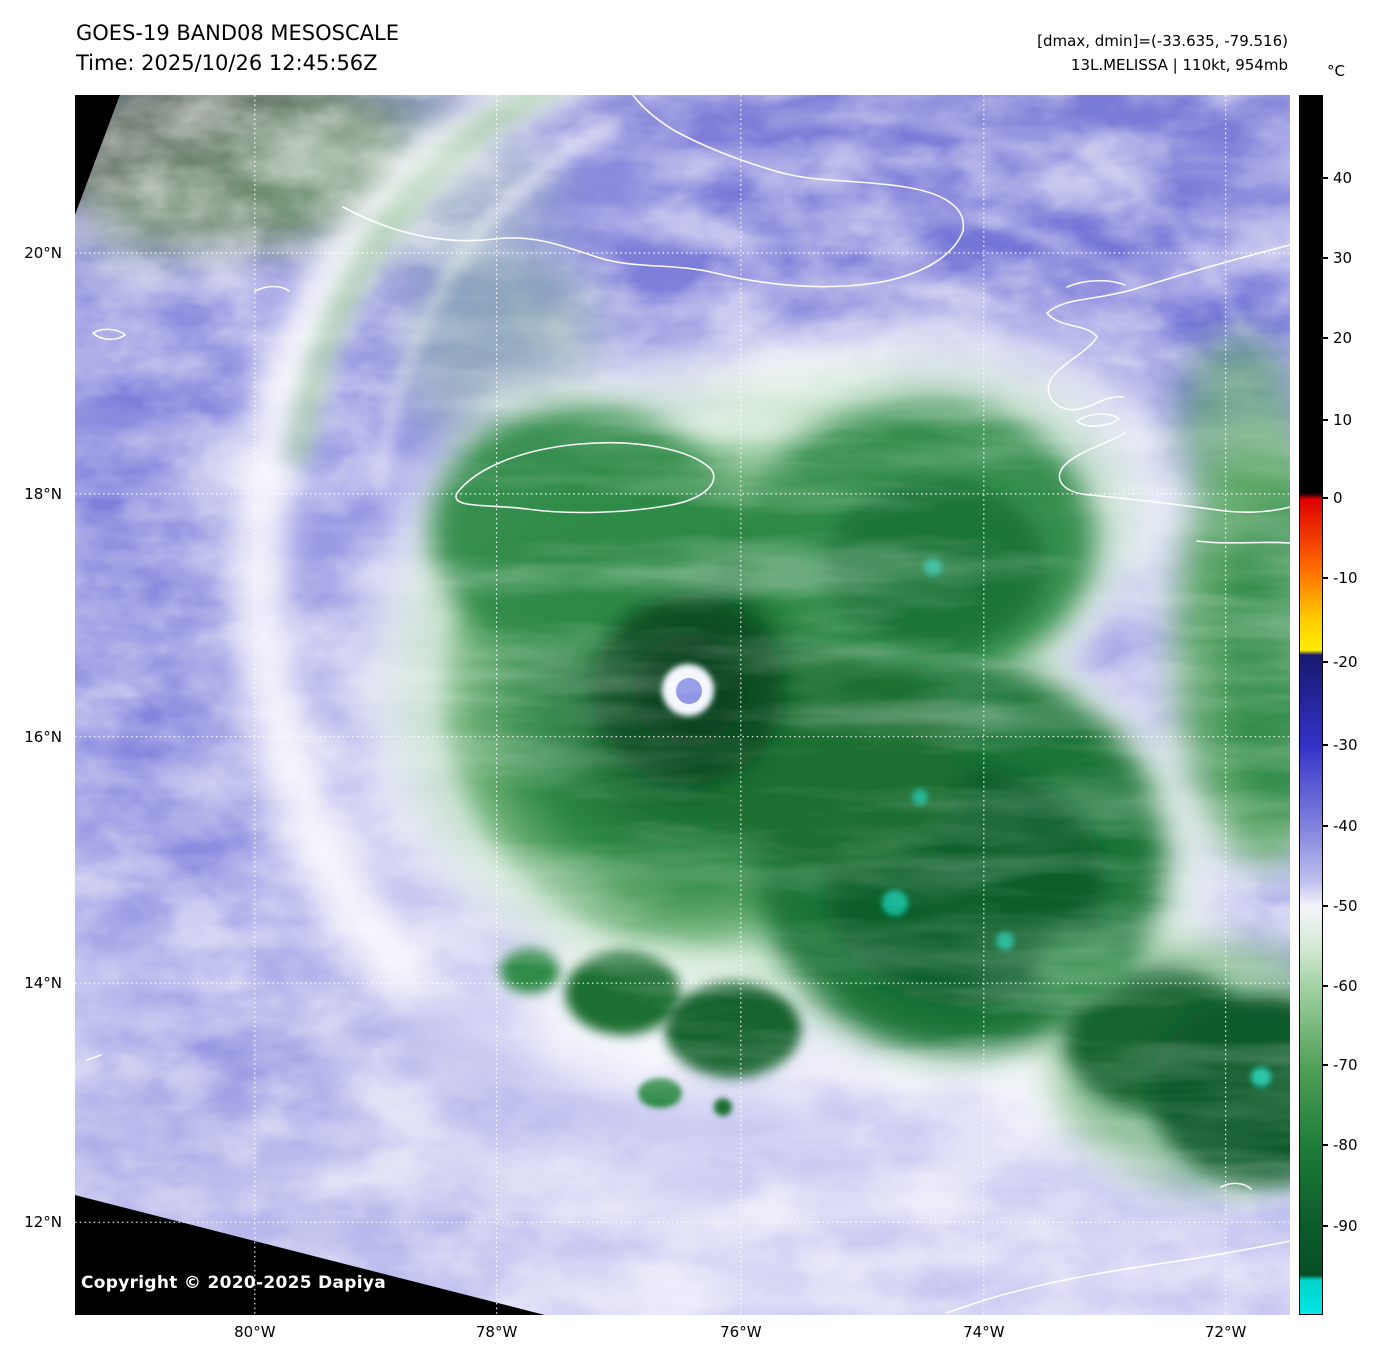 This screenshot has height=1359, width=1390. What do you see at coordinates (43, 1222) in the screenshot?
I see `lat-label: 12°N` at bounding box center [43, 1222].